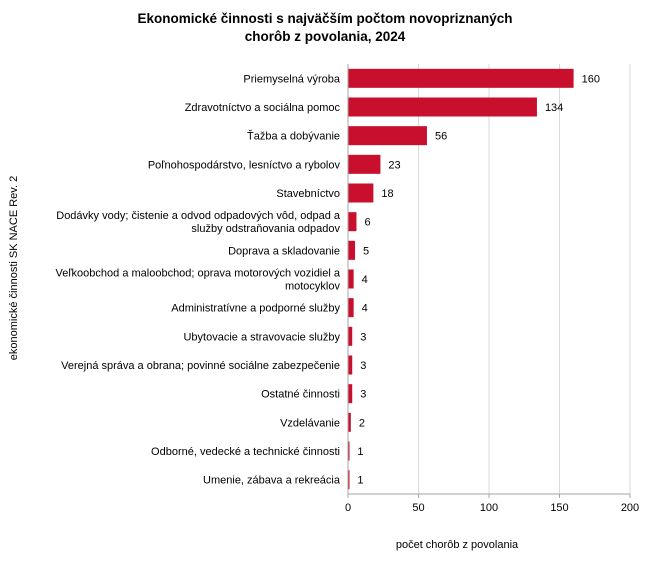 This screenshot has width=650, height=563. What do you see at coordinates (310, 423) in the screenshot?
I see `category-label: Vzdelávanie` at bounding box center [310, 423].